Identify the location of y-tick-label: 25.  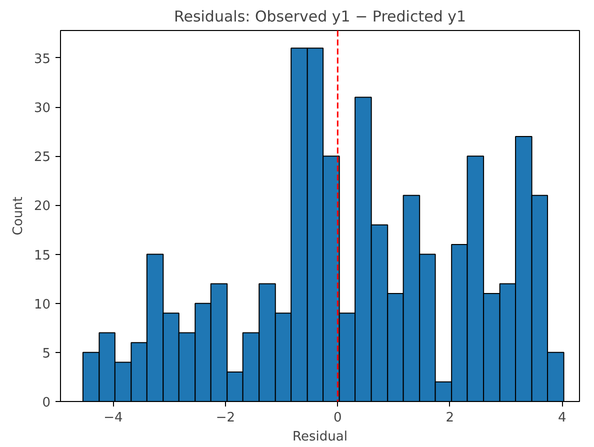
(42, 158).